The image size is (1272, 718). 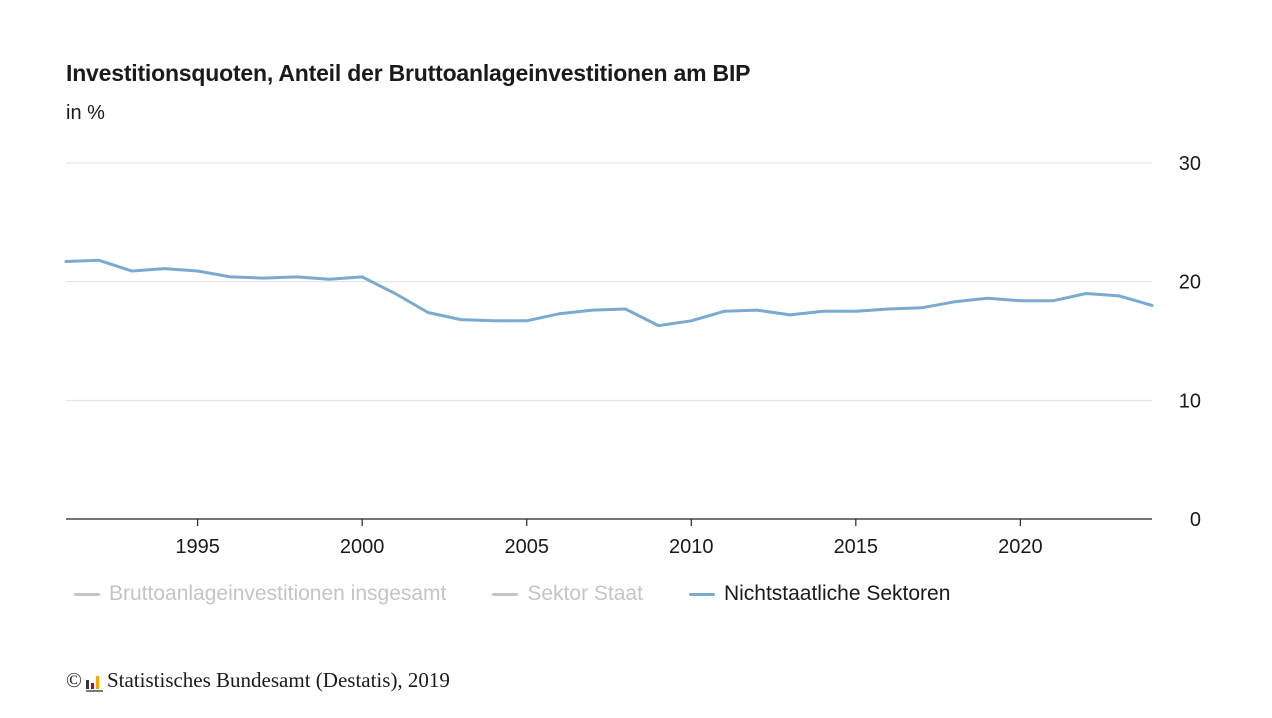 What do you see at coordinates (1190, 342) in the screenshot?
I see `y-axis-ticks: 0 10 20 30` at bounding box center [1190, 342].